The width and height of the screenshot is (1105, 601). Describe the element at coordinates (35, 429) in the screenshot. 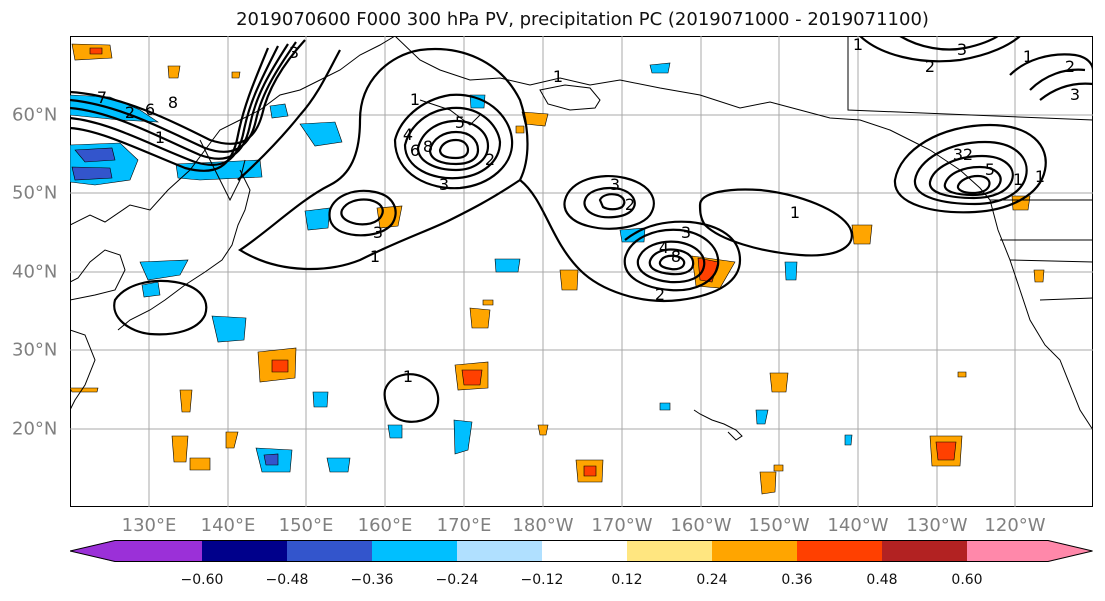

I see `lat-label-20n: 20°N` at that location.